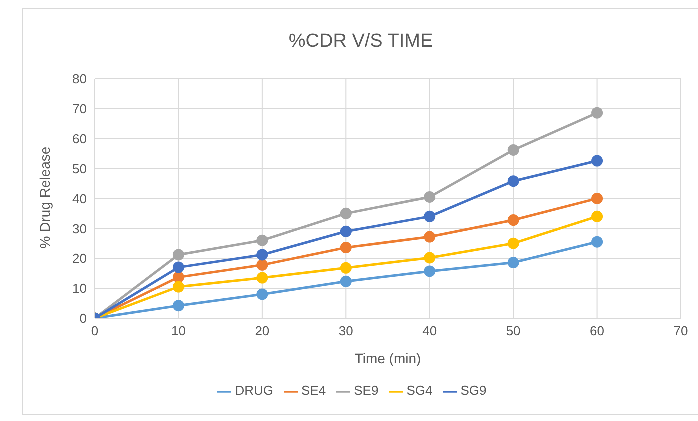 Image resolution: width=698 pixels, height=421 pixels. Describe the element at coordinates (79, 258) in the screenshot. I see `y-tick-label: 20` at that location.